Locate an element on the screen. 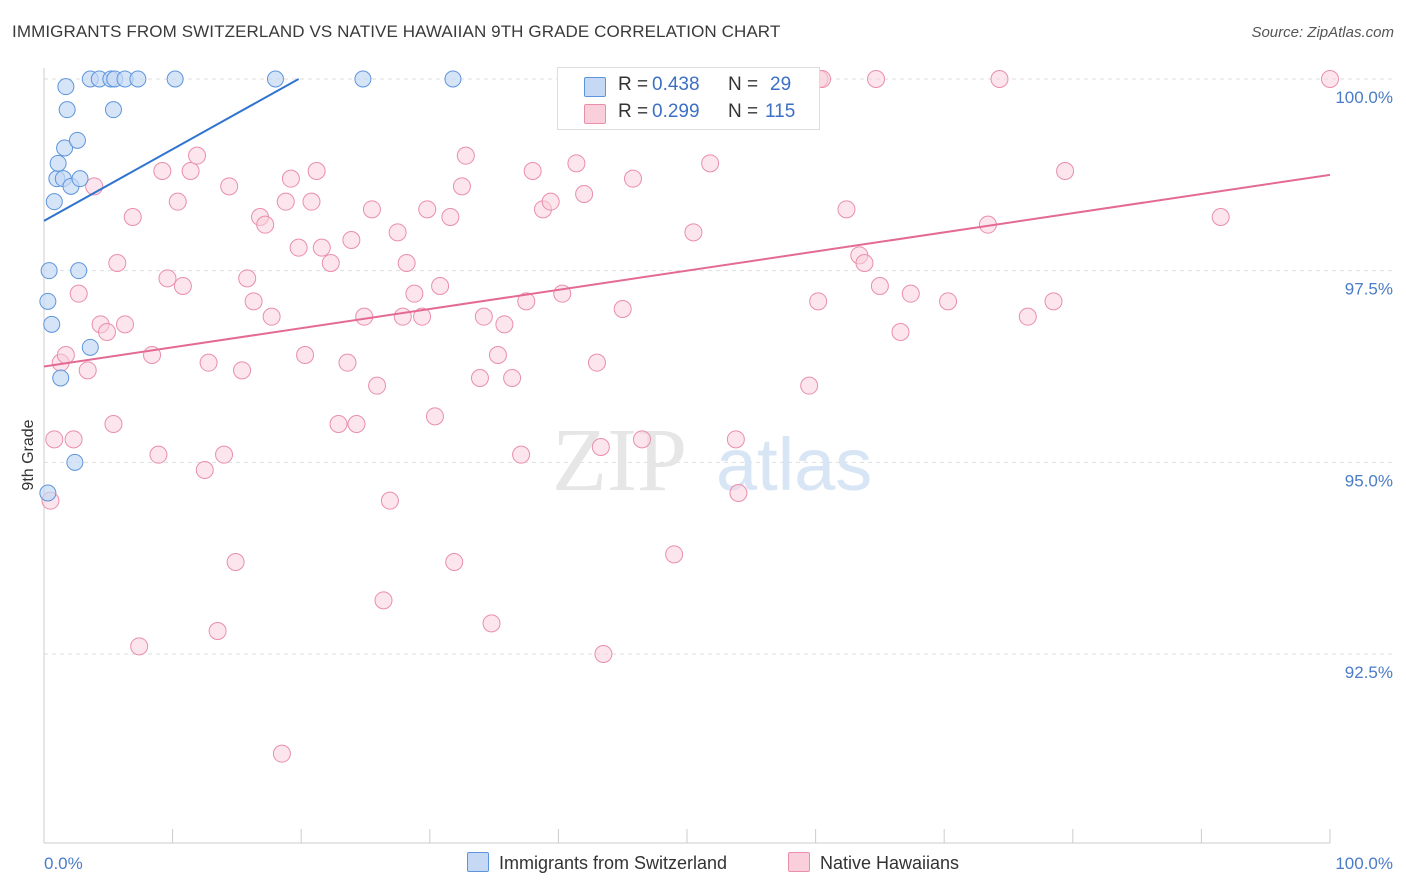  legend-swatch-blue is located at coordinates (595, 87).